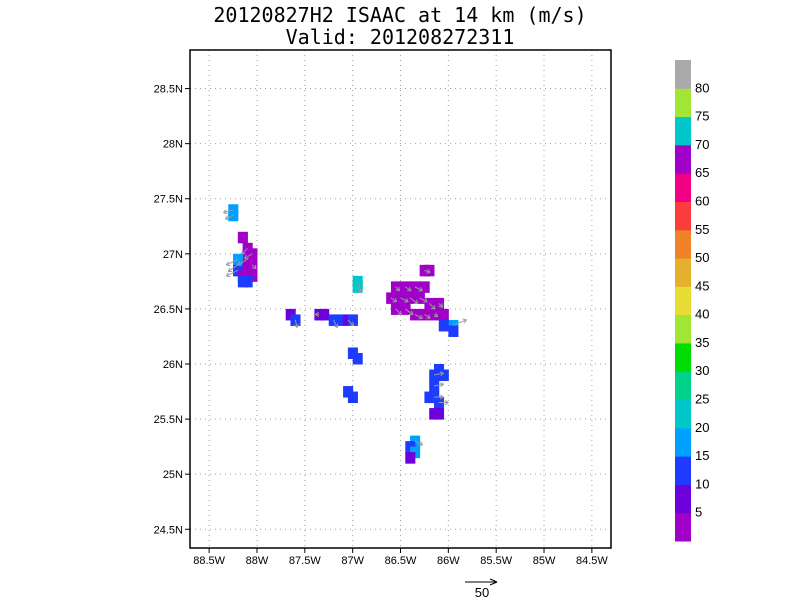 This screenshot has width=800, height=600. I want to click on y-tick-label: 27N, so click(173, 255).